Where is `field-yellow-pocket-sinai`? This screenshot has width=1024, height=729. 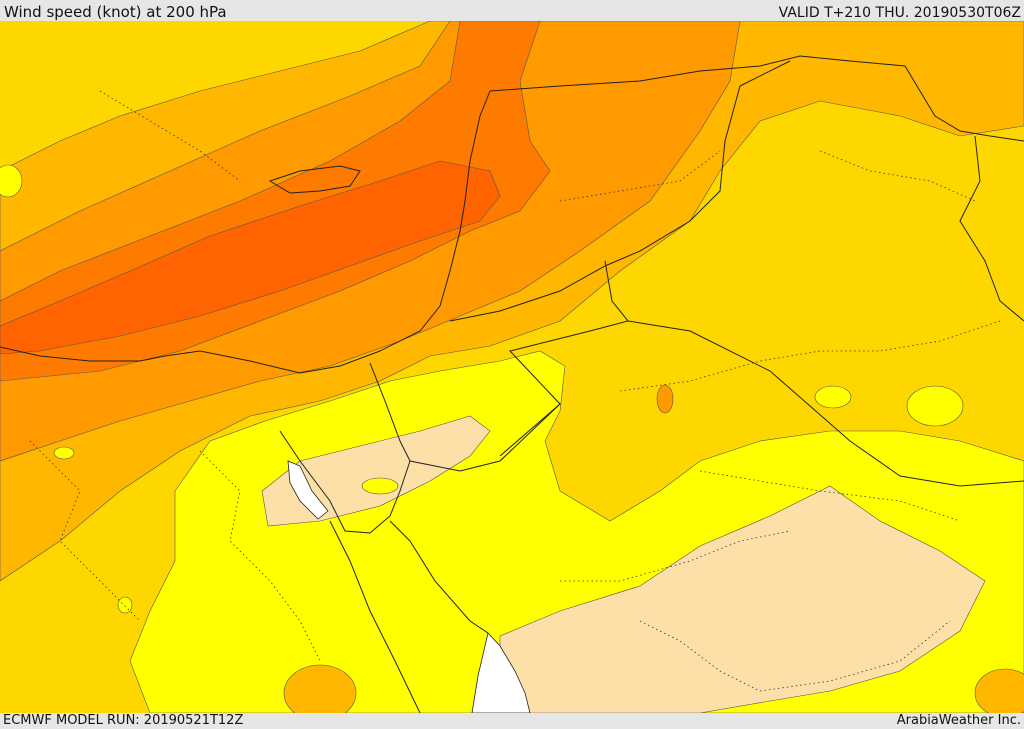 field-yellow-pocket-sinai is located at coordinates (380, 486).